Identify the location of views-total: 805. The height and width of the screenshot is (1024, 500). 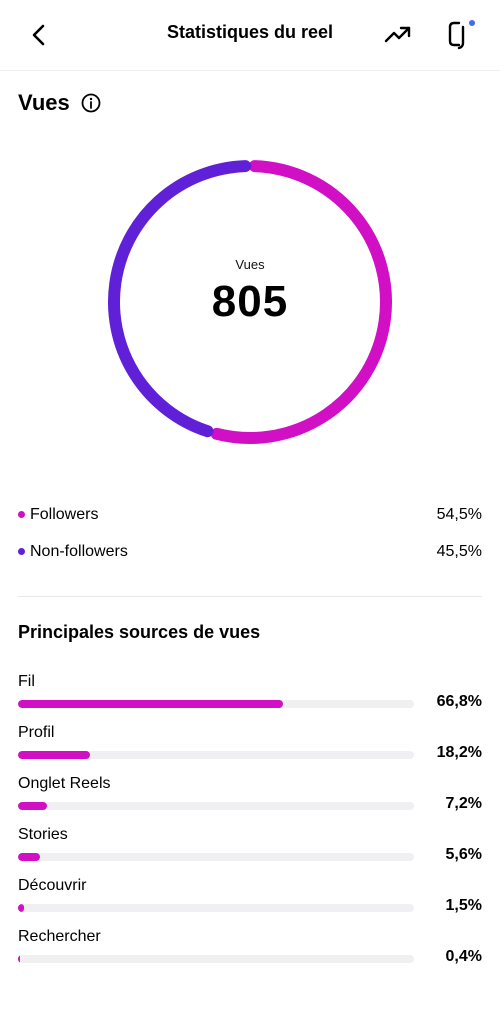
(250, 301).